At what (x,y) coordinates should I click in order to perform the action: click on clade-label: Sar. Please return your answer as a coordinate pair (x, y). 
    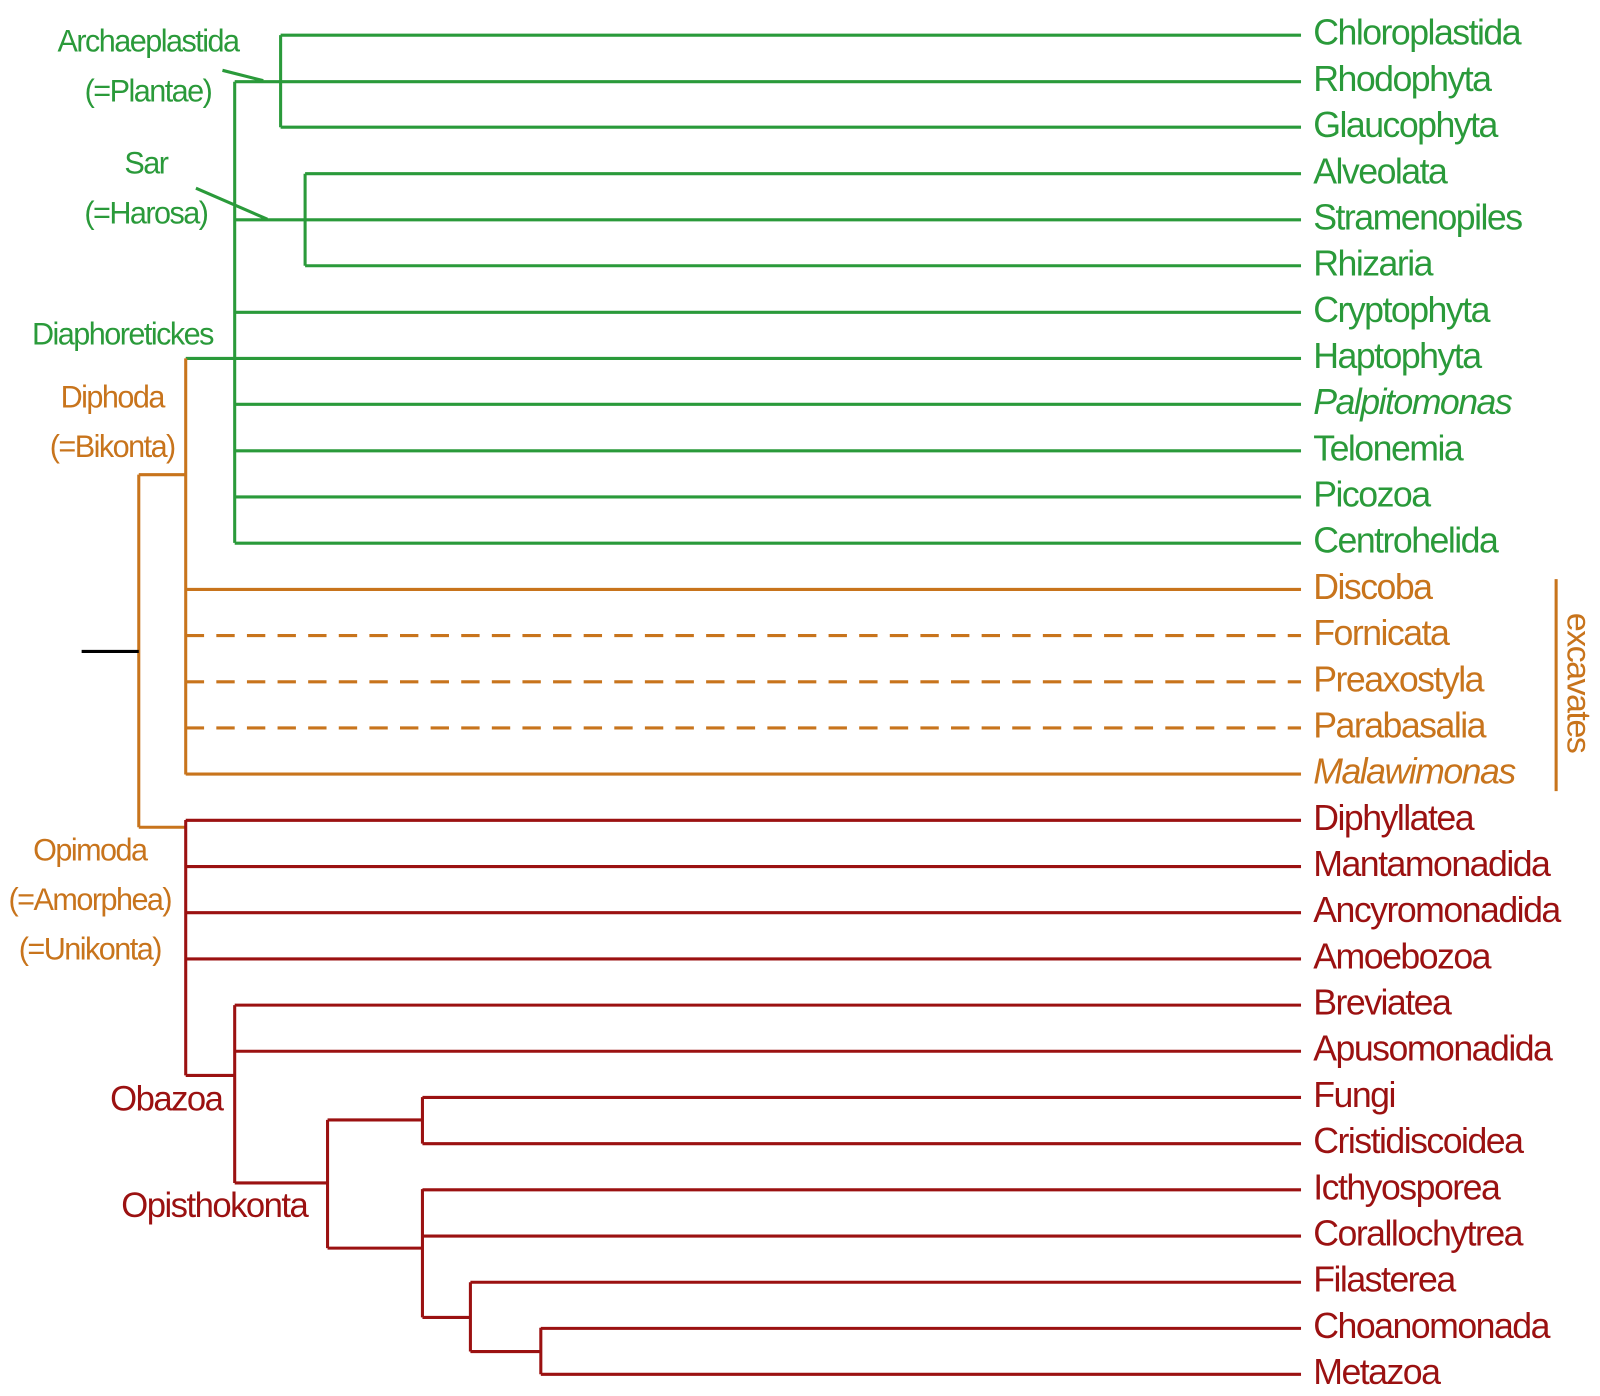
    Looking at the image, I should click on (146, 162).